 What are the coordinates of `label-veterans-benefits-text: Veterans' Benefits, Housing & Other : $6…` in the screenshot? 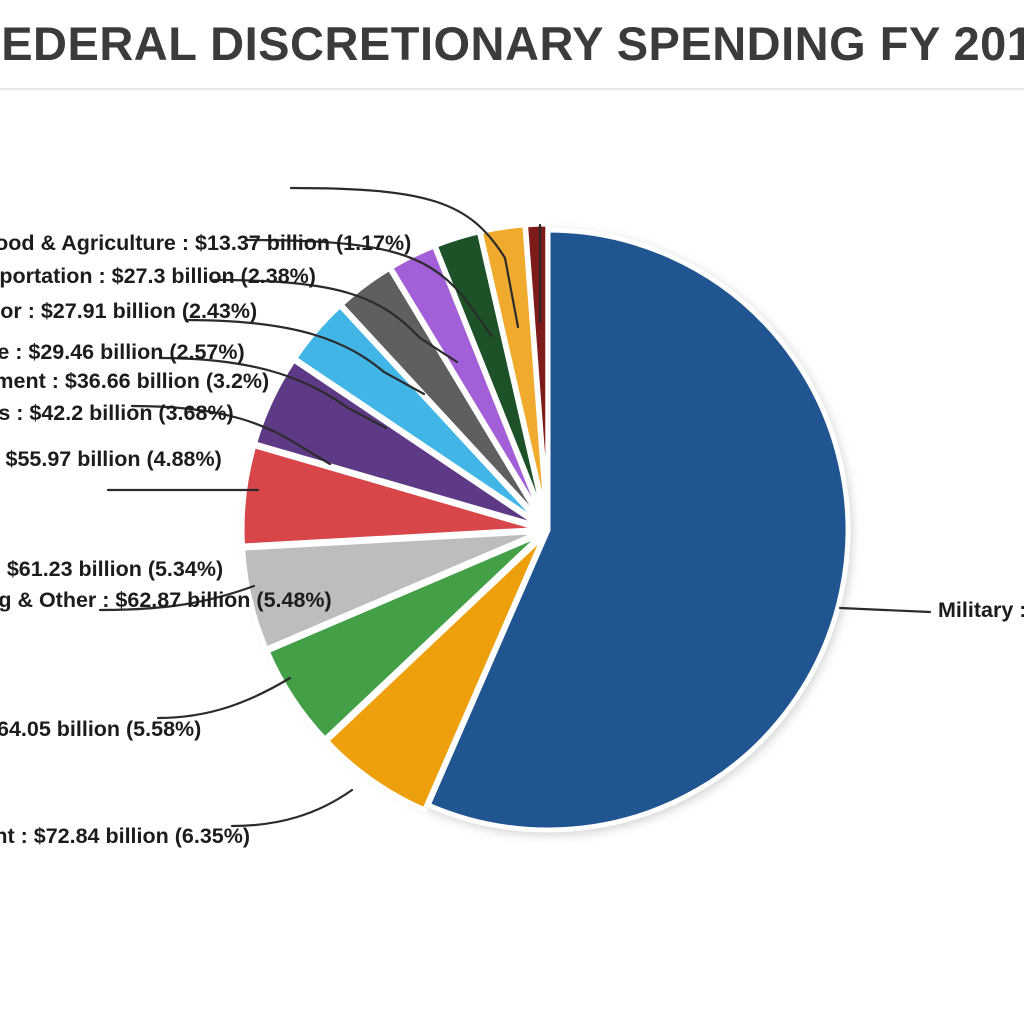 It's located at (166, 600).